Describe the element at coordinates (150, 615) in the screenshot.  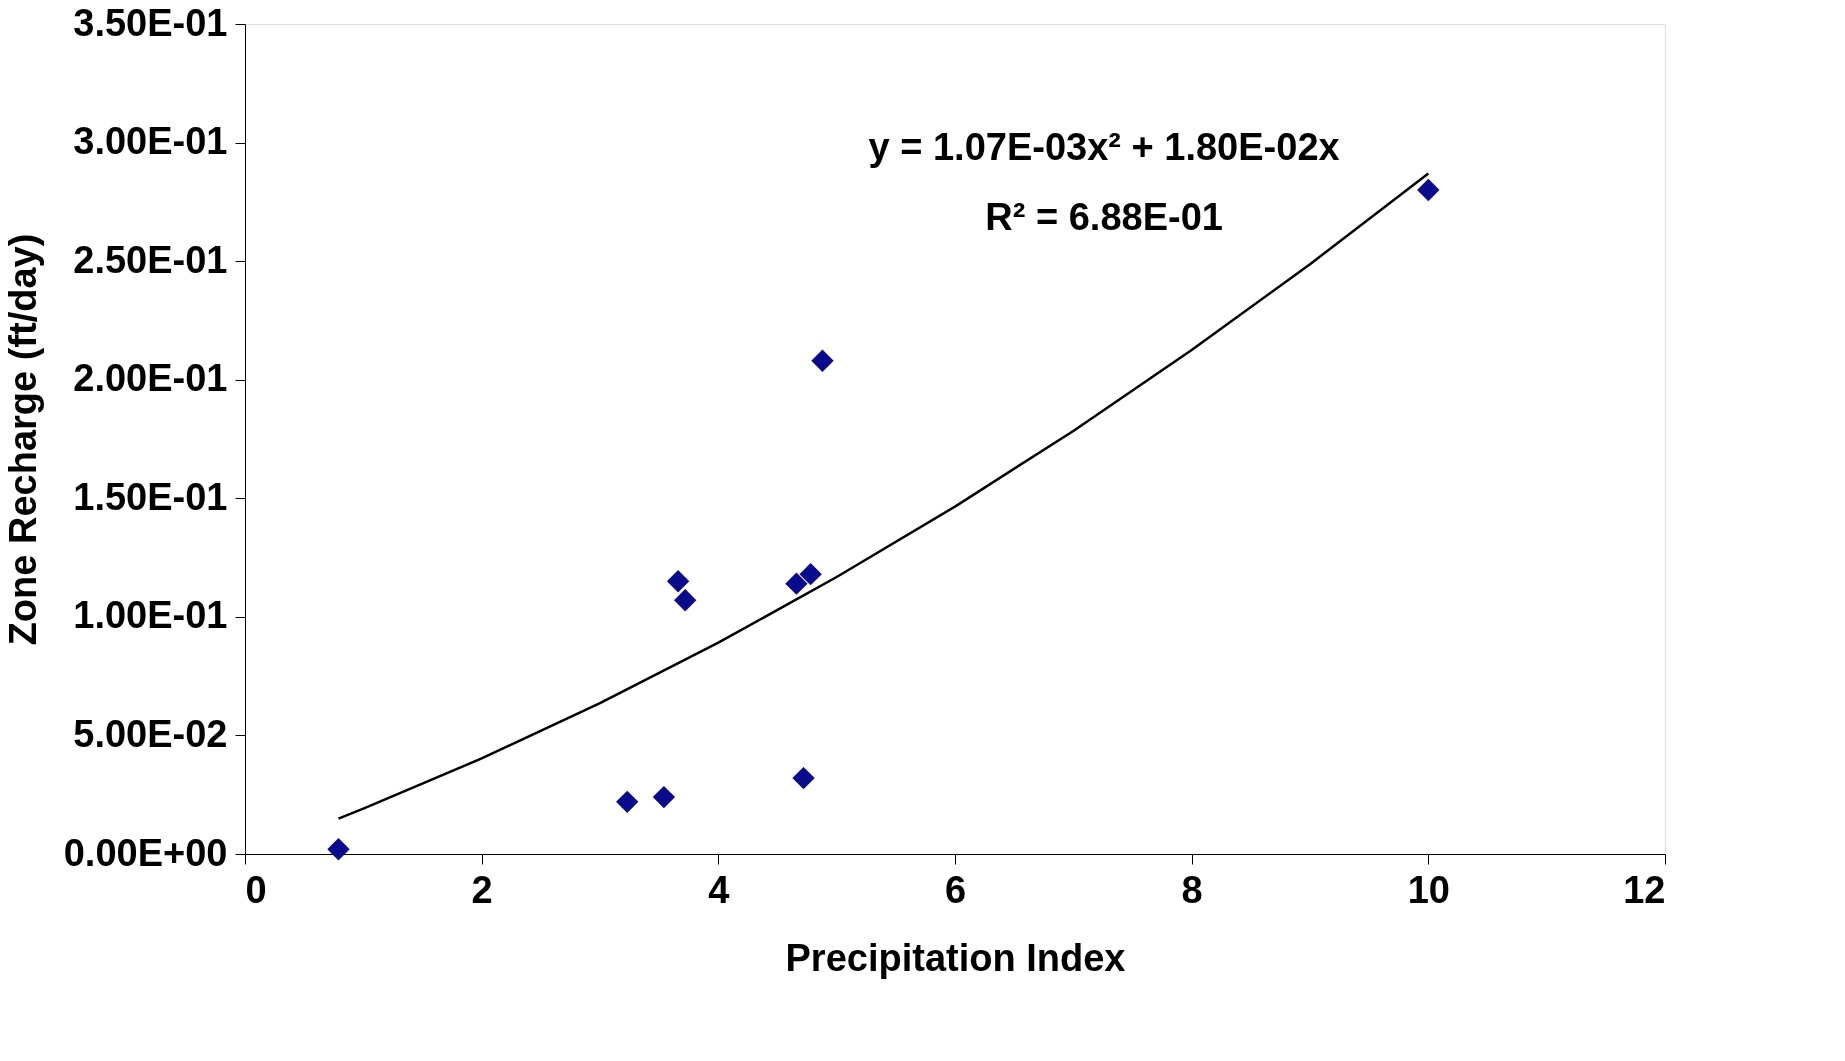
I see `y-tick-label: 1.00E-01` at that location.